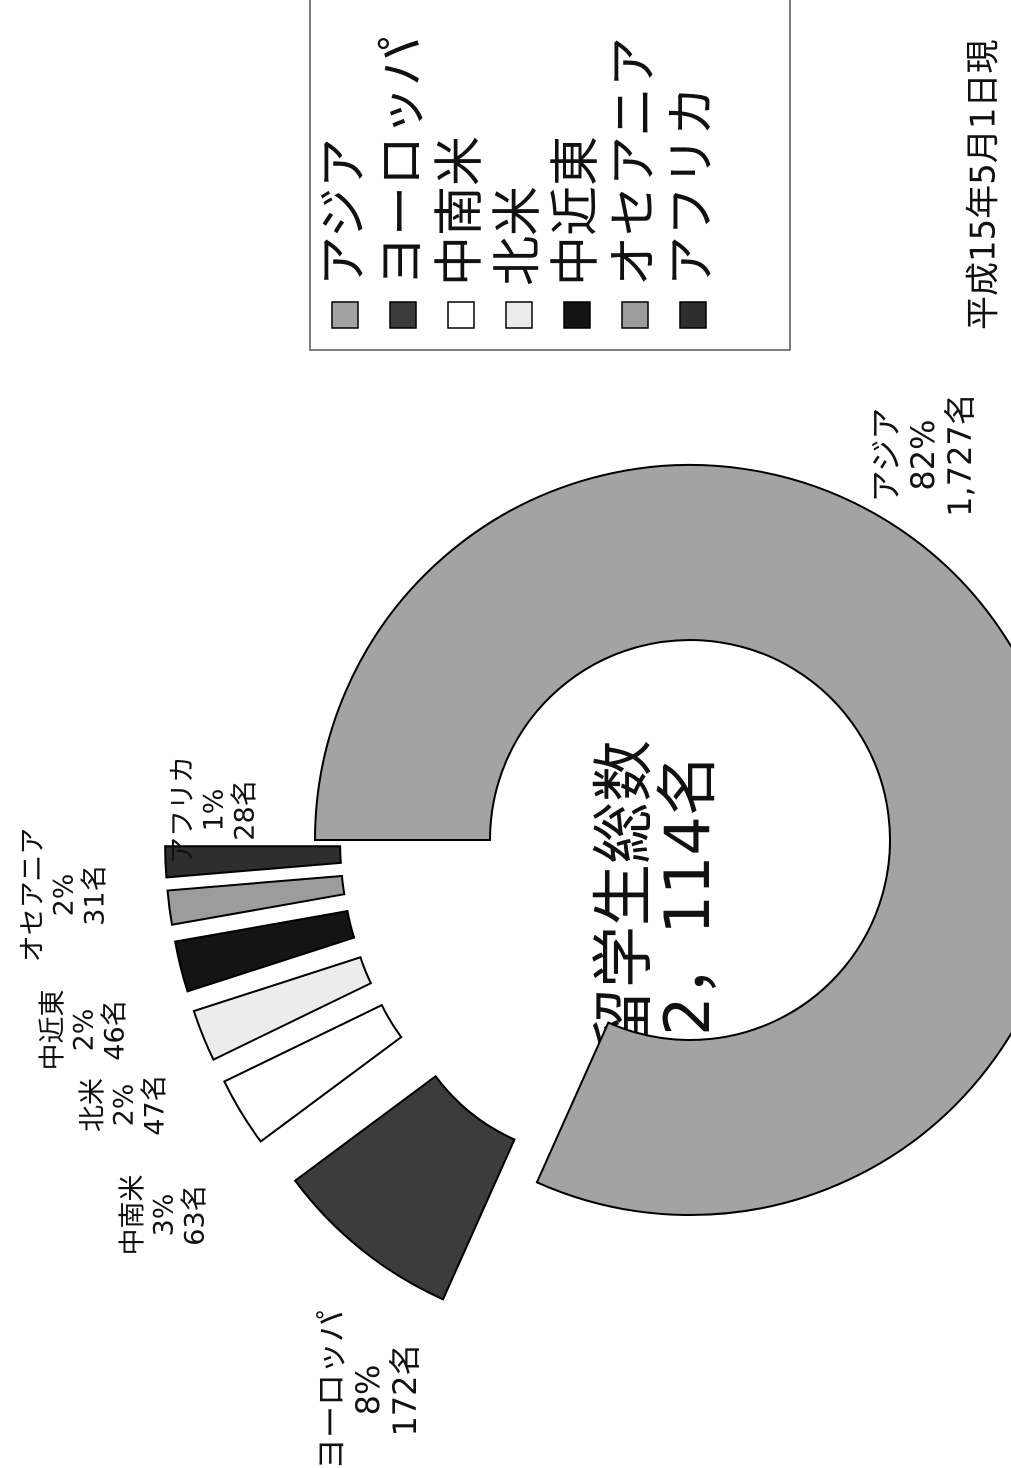 The width and height of the screenshot is (1011, 1468). I want to click on legend-box, so click(550, 175).